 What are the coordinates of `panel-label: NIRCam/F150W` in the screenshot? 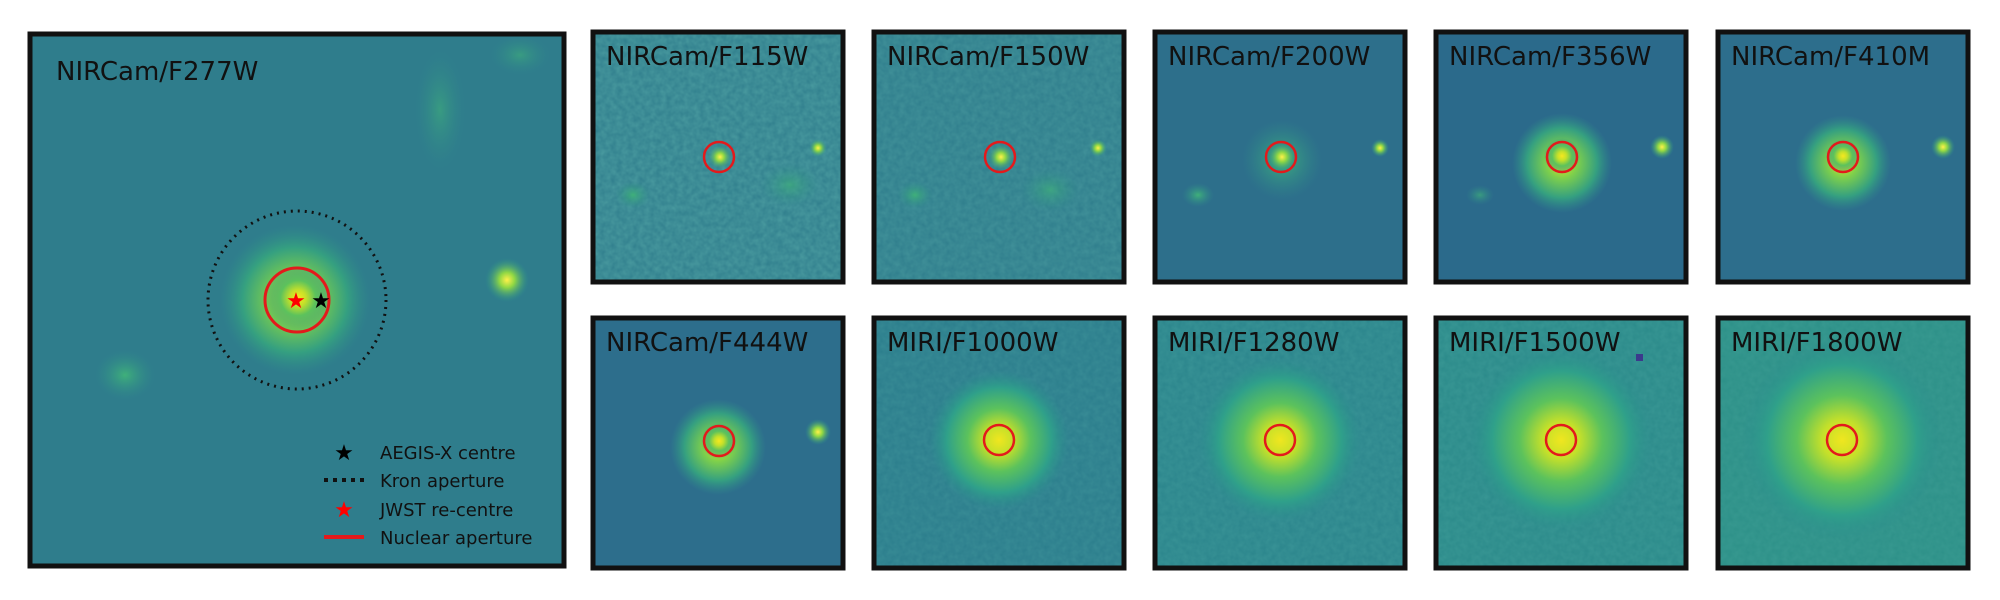 It's located at (988, 57).